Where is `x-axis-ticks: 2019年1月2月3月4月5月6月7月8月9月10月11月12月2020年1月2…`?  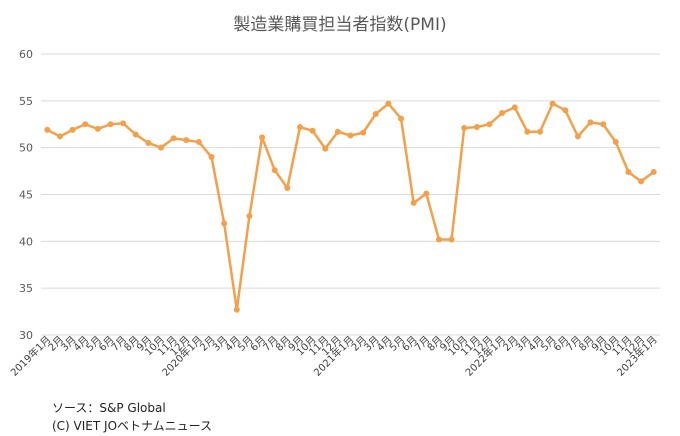
x-axis-ticks: 2019年1月2月3月4月5月6月7月8月9月10月11月12月2020年1月2… is located at coordinates (334, 356).